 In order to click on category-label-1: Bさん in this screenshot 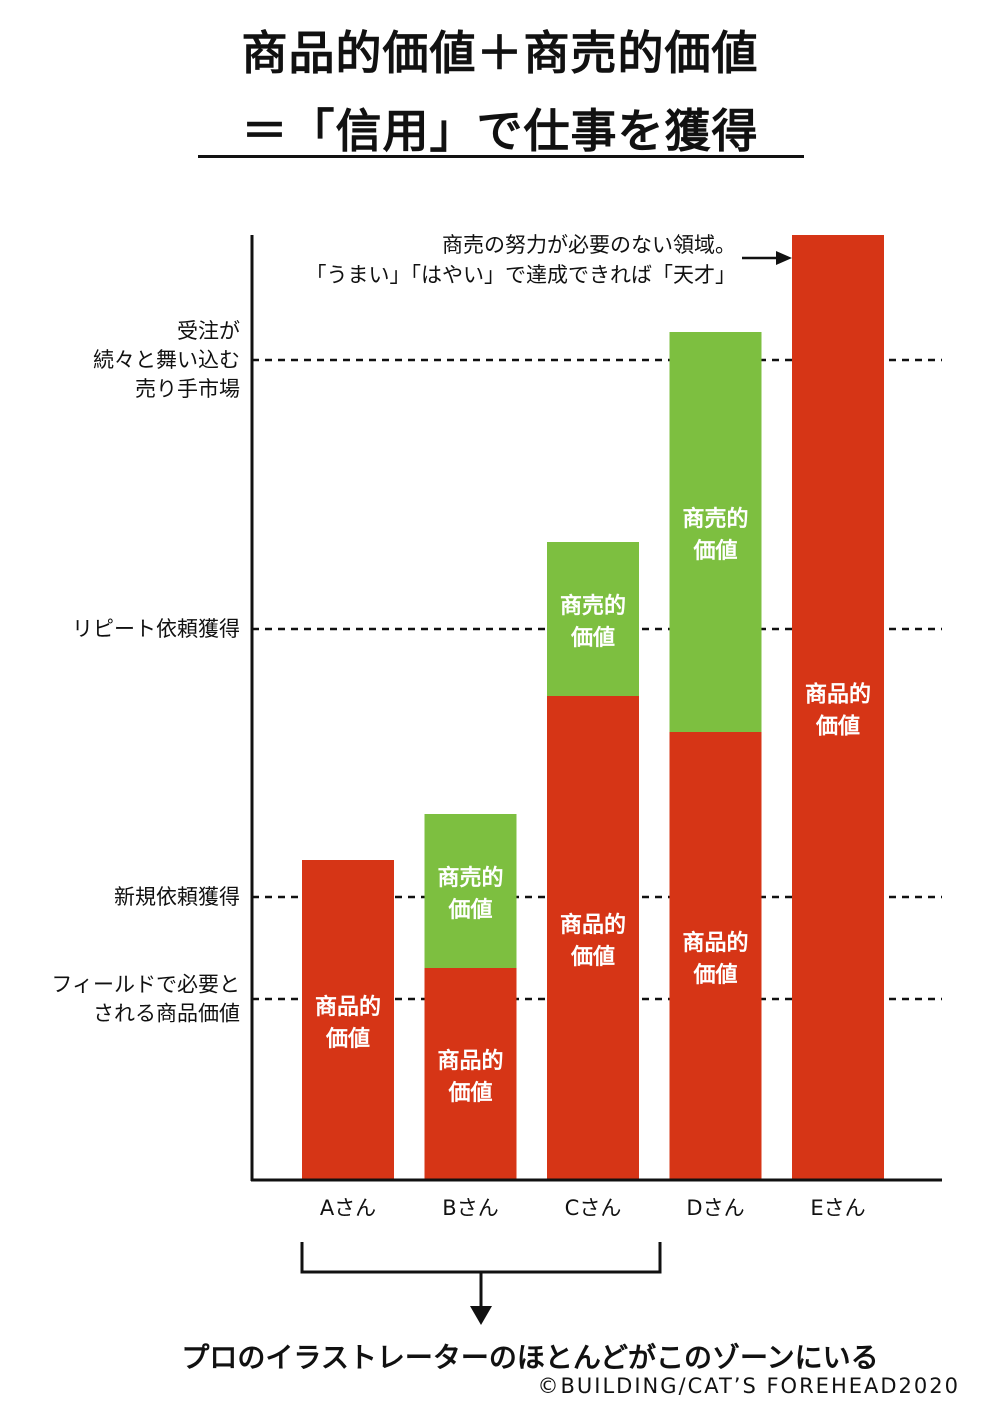, I will do `click(470, 1208)`.